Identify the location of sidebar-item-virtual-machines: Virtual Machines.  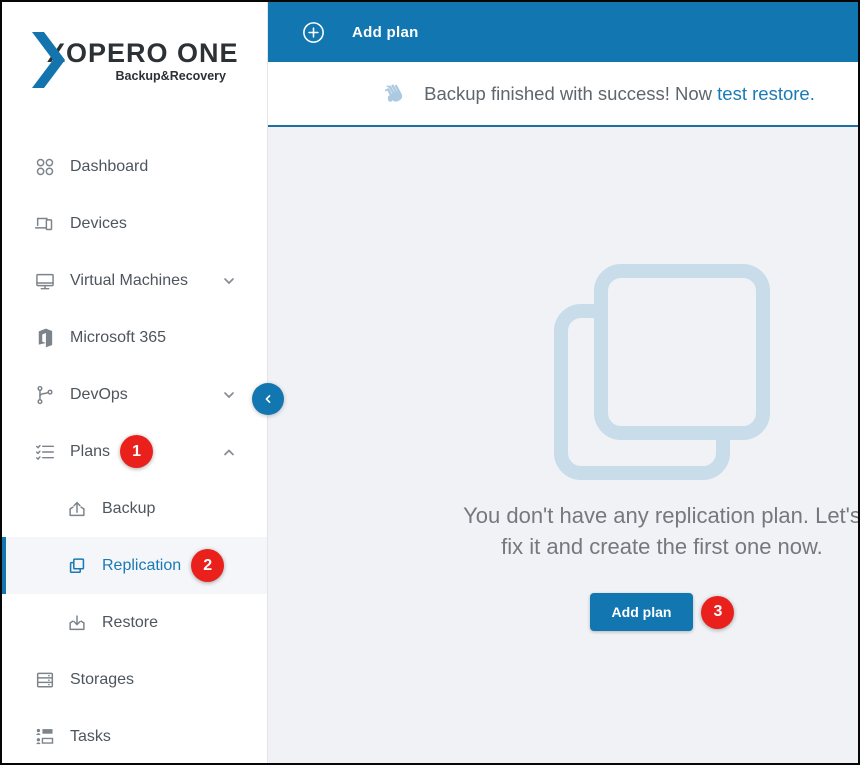
(134, 280).